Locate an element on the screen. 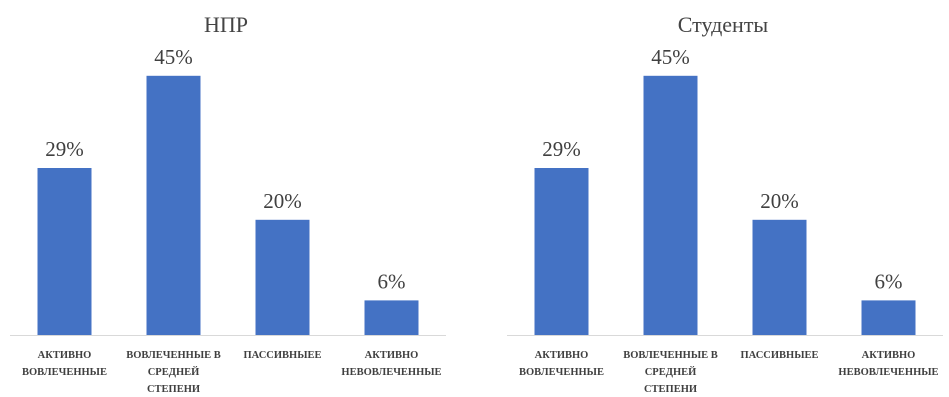  chart-title: НПР is located at coordinates (225, 24).